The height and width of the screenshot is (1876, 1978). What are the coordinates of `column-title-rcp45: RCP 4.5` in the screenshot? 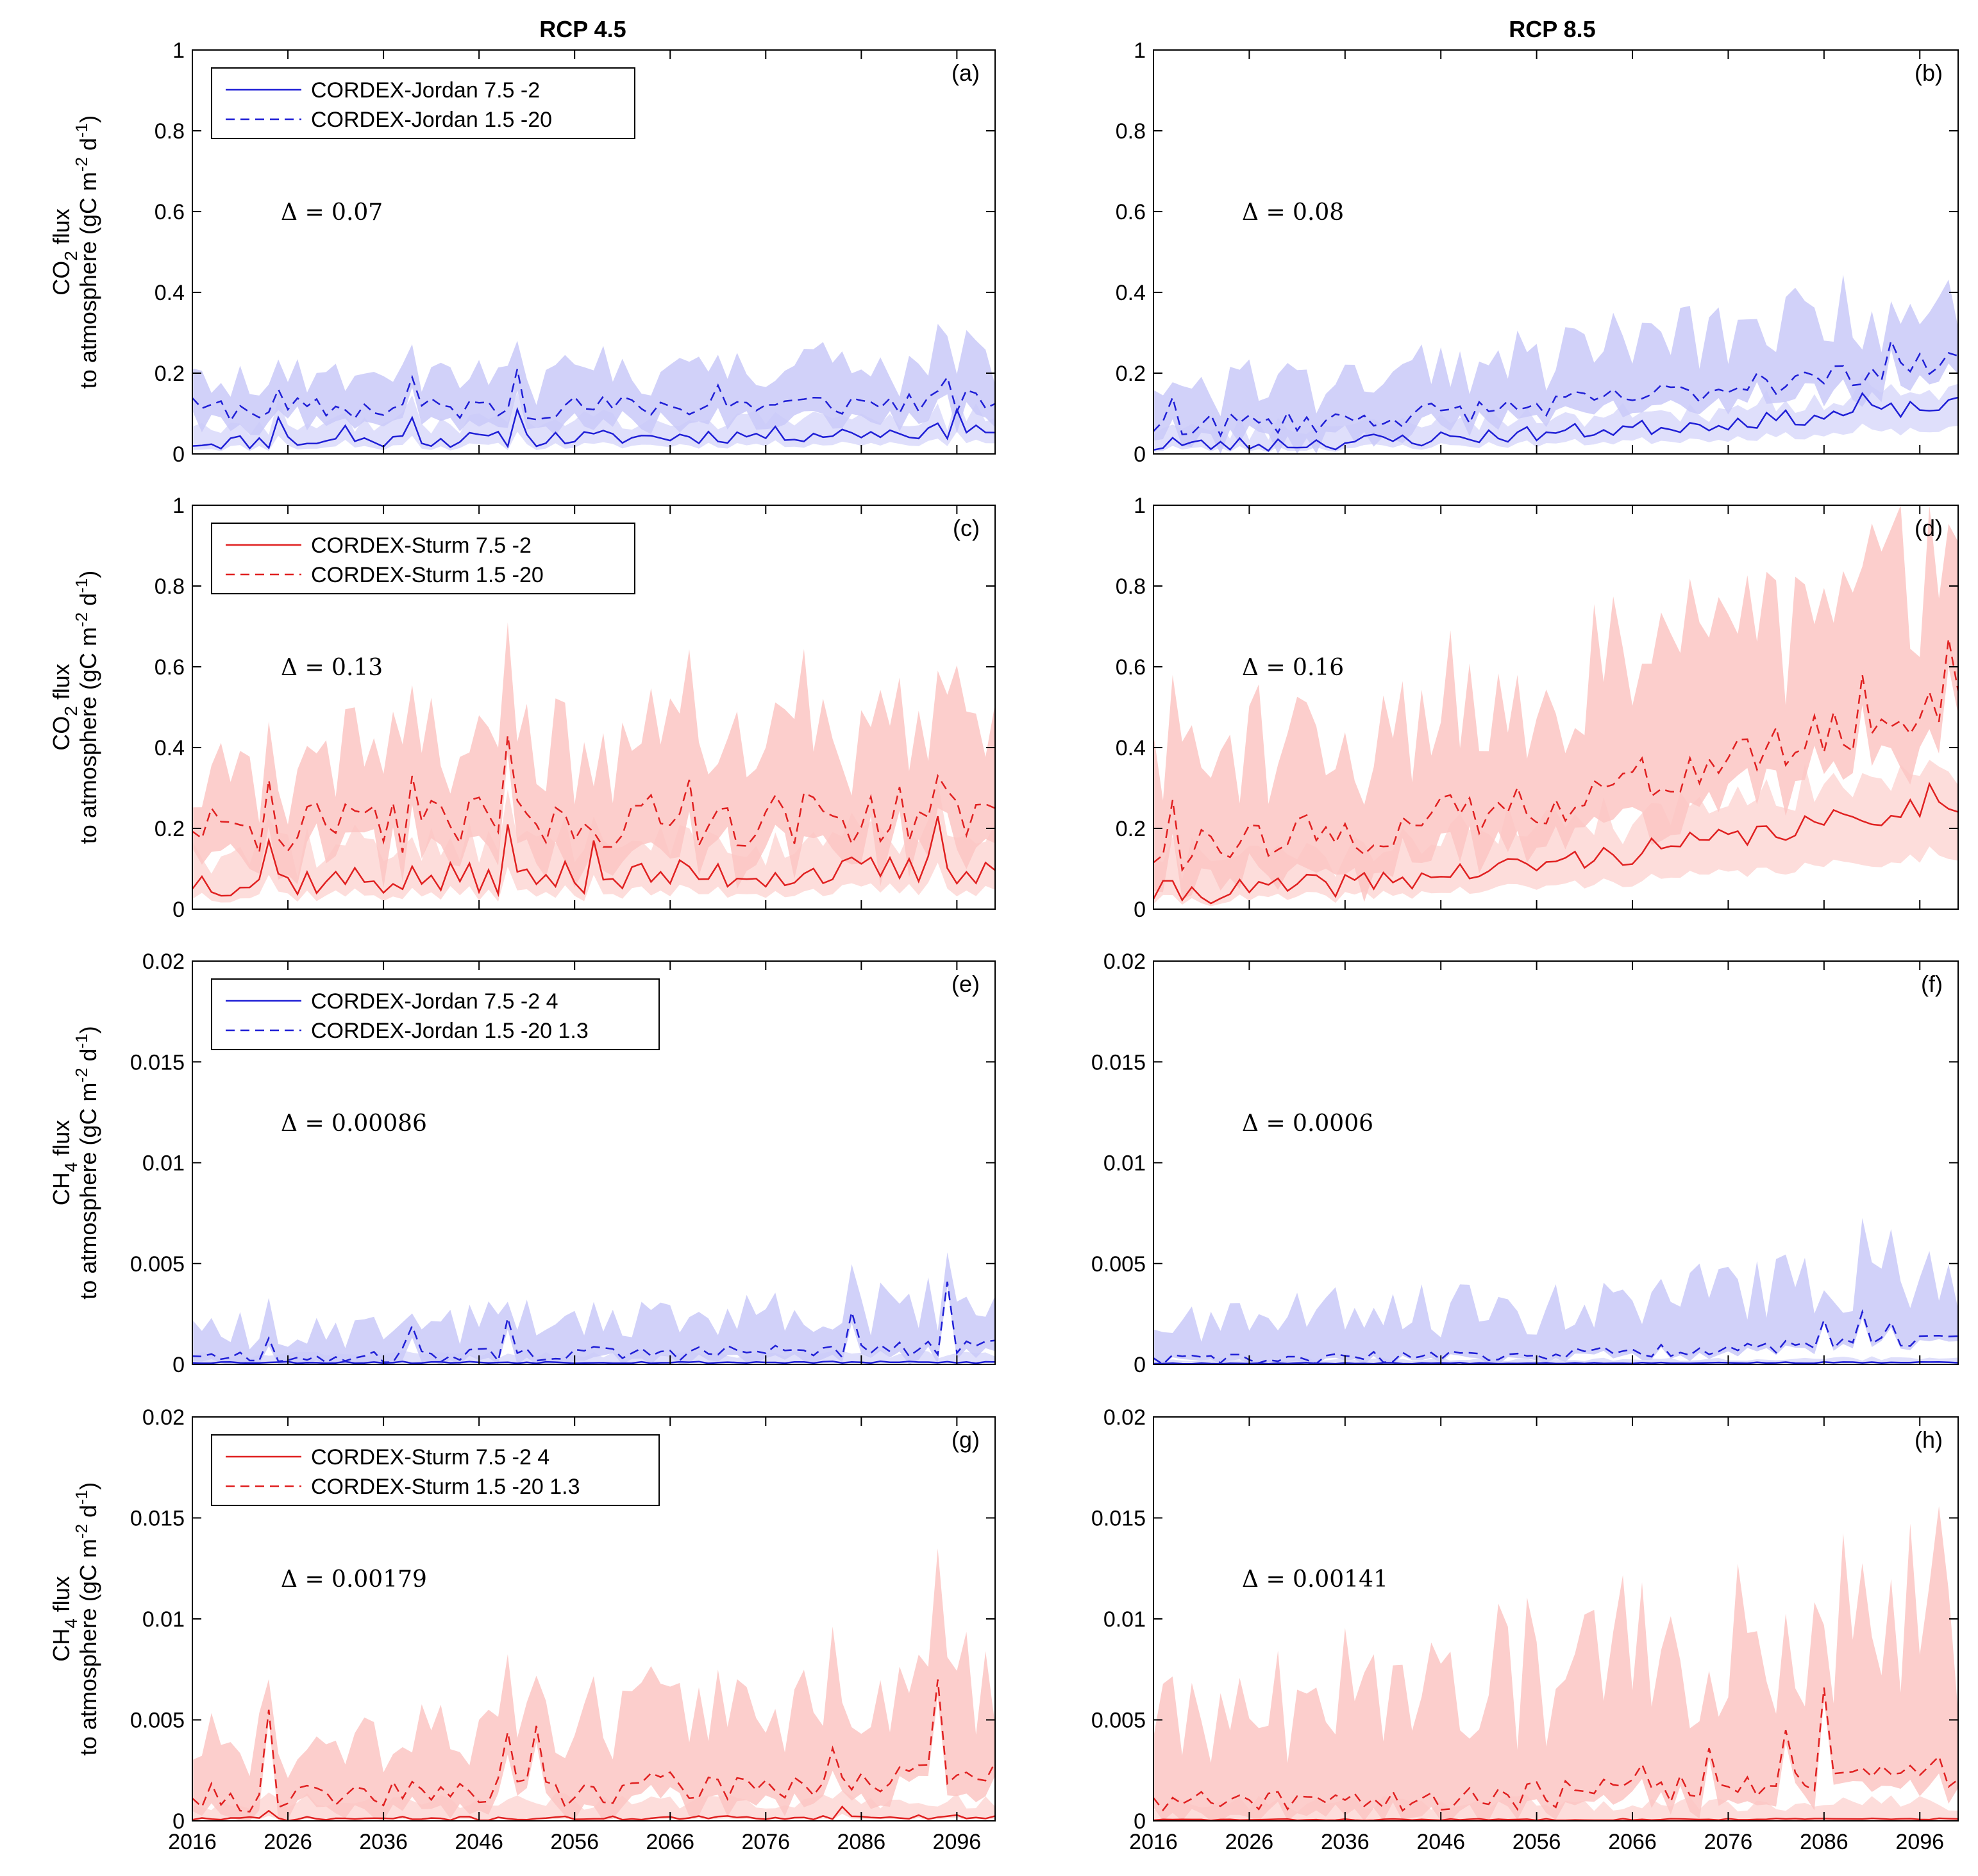 It's located at (583, 29).